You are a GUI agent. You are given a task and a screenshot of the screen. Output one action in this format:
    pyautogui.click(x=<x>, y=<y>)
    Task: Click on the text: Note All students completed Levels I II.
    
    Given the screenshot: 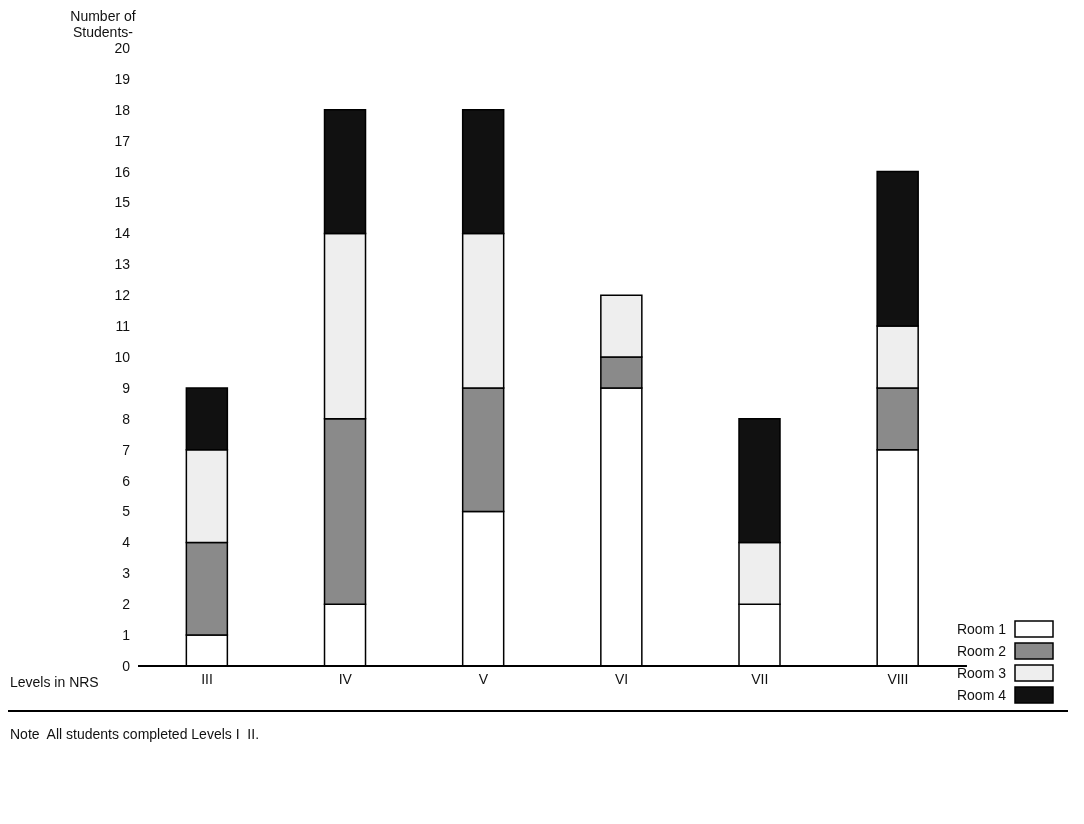 What is the action you would take?
    pyautogui.click(x=135, y=734)
    